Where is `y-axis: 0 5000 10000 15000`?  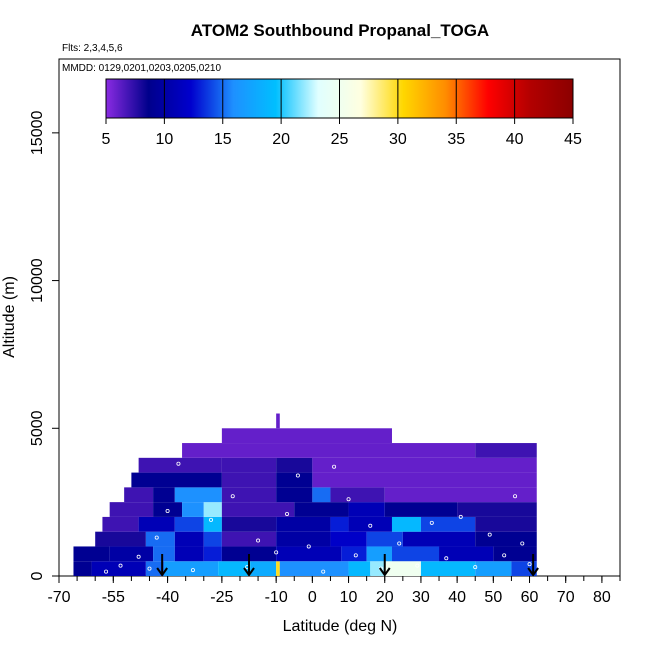
y-axis: 0 5000 10000 15000 is located at coordinates (44, 345).